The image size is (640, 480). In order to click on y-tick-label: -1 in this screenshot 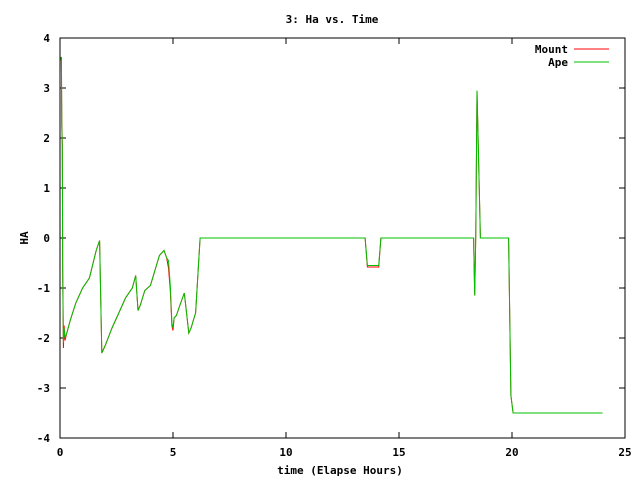, I will do `click(44, 288)`.